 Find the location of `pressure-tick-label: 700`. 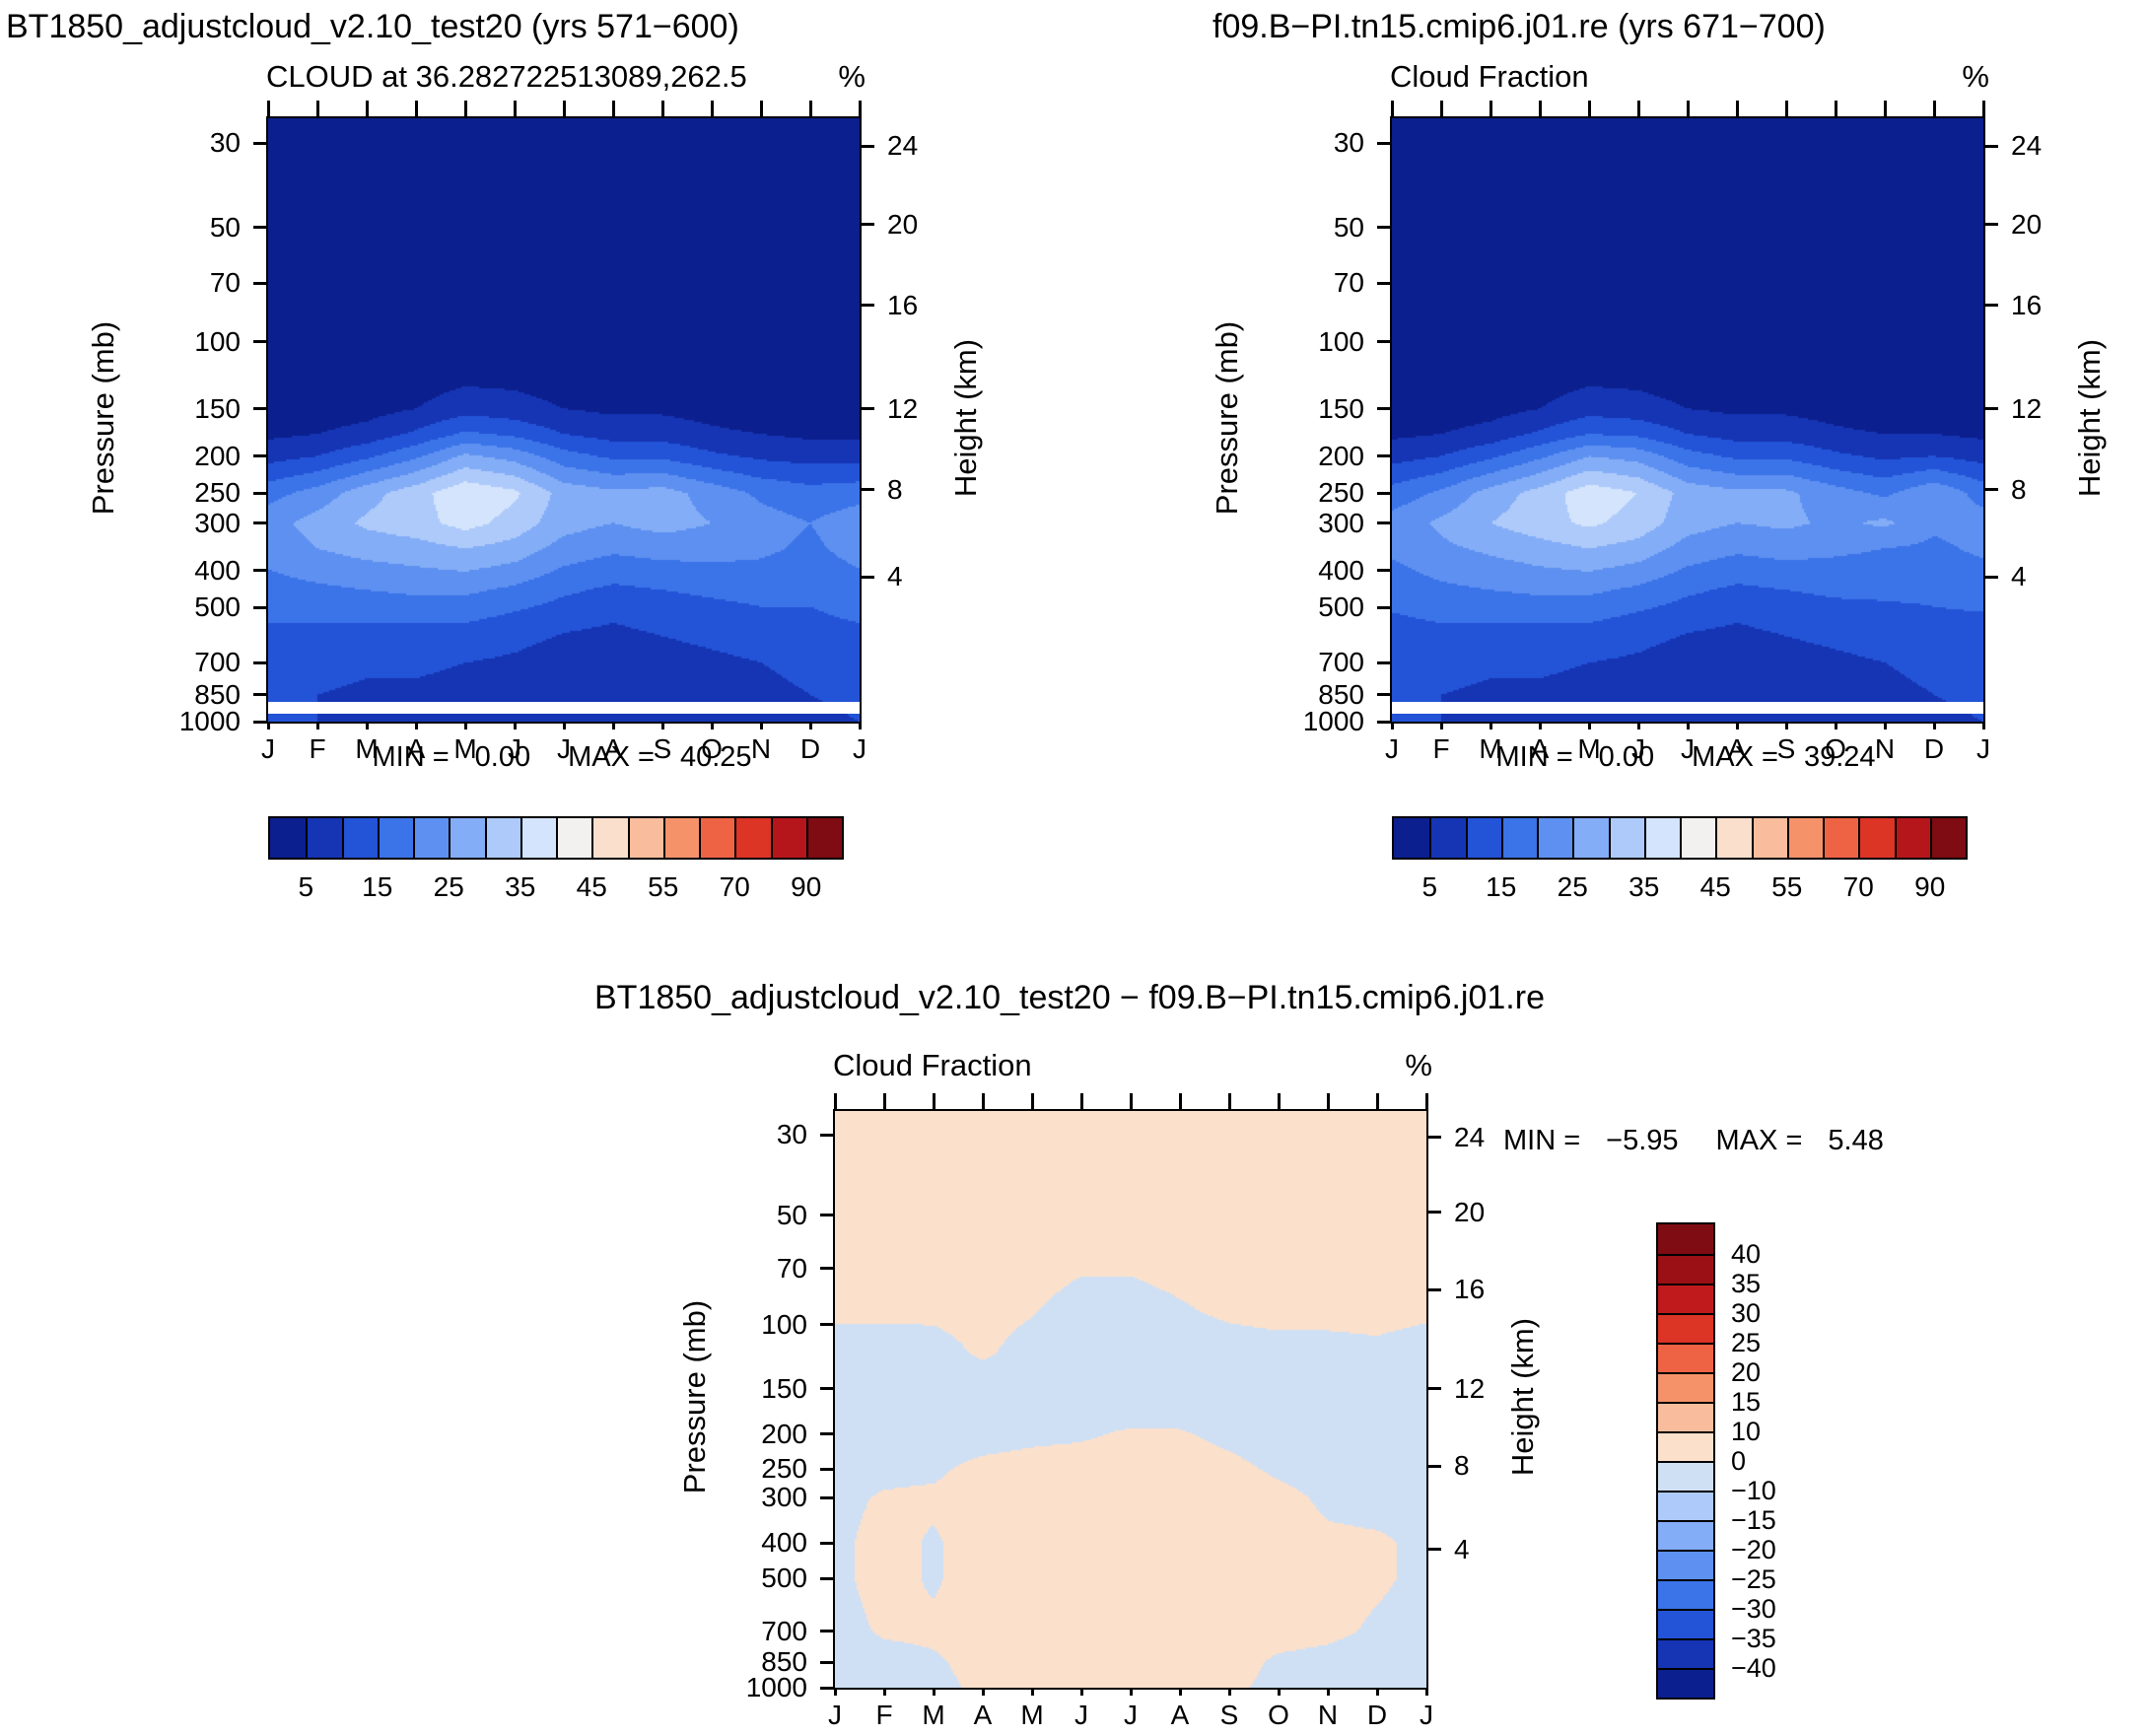

pressure-tick-label: 700 is located at coordinates (1341, 662).